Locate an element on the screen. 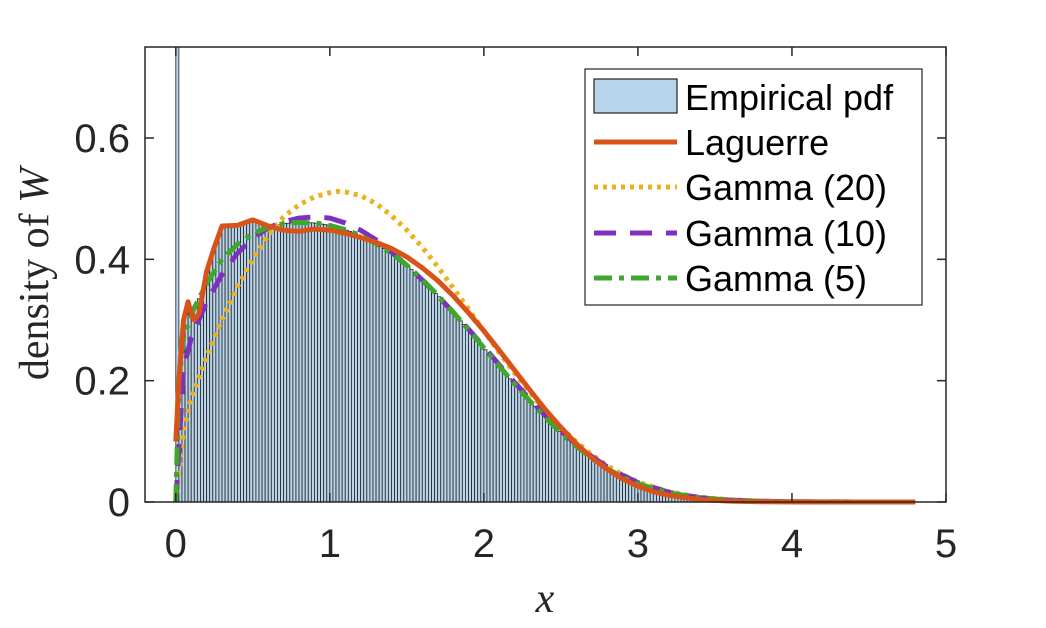 Image resolution: width=1046 pixels, height=628 pixels. legend-label-gamma-20: Gamma (20) is located at coordinates (786, 187).